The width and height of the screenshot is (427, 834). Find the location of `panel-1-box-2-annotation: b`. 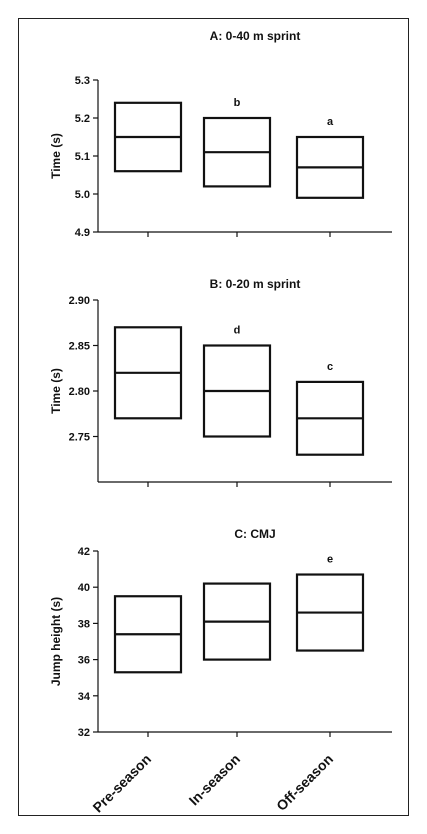

panel-1-box-2-annotation: b is located at coordinates (237, 103).